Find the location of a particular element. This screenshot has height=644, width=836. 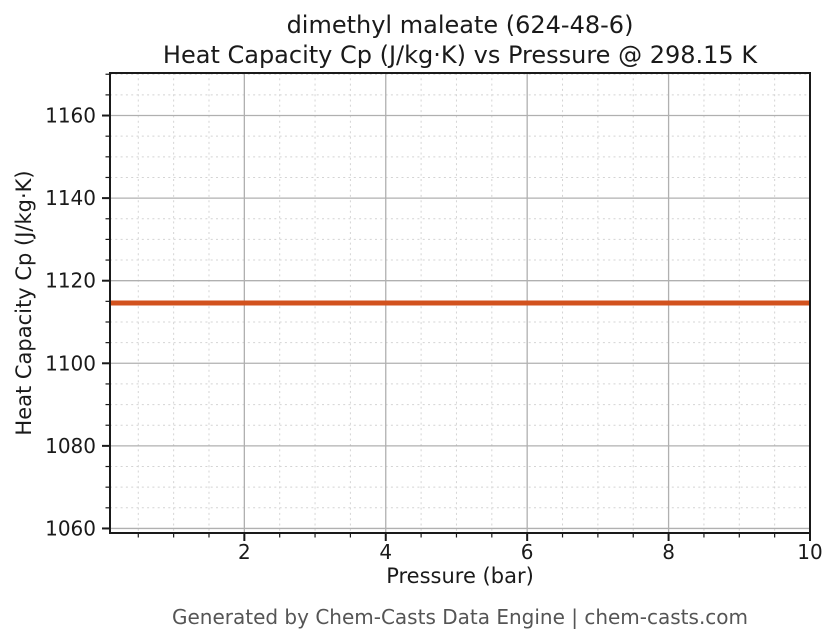

y-tick-label: 1160 is located at coordinates (70, 116).